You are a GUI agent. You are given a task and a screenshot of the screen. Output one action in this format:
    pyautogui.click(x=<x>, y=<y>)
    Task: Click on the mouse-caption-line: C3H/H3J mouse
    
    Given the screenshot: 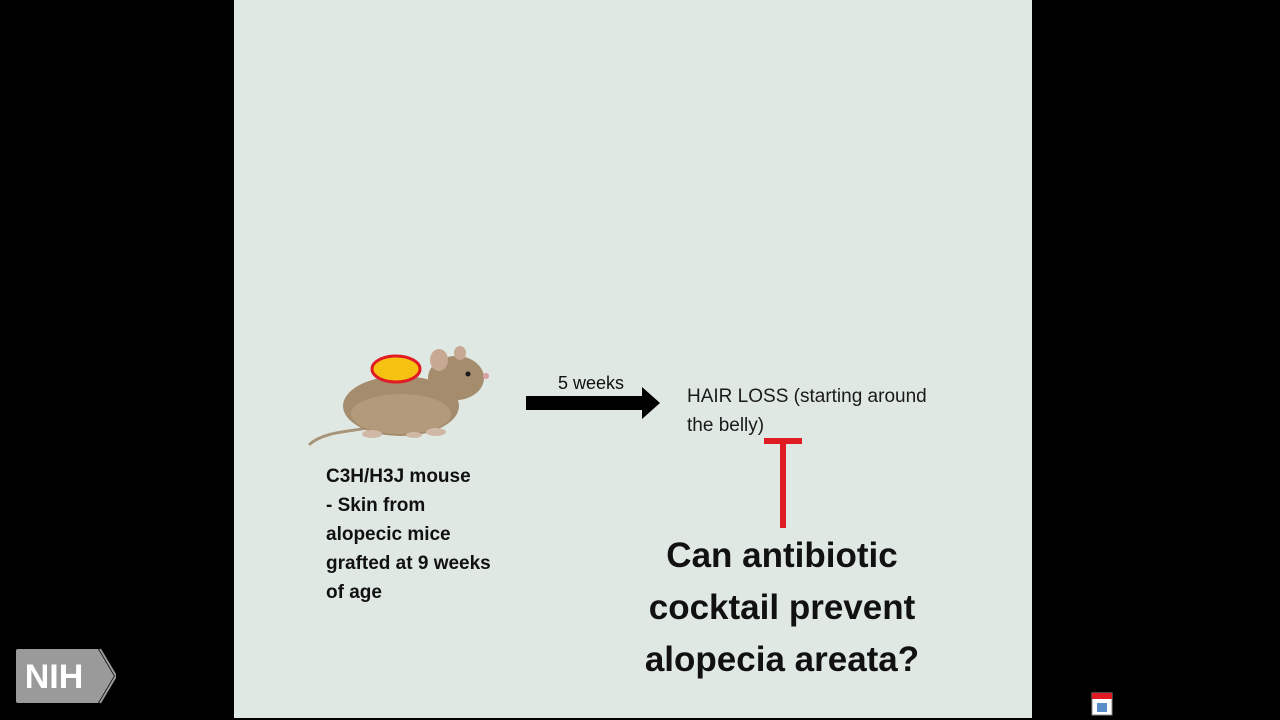 What is the action you would take?
    pyautogui.click(x=398, y=476)
    